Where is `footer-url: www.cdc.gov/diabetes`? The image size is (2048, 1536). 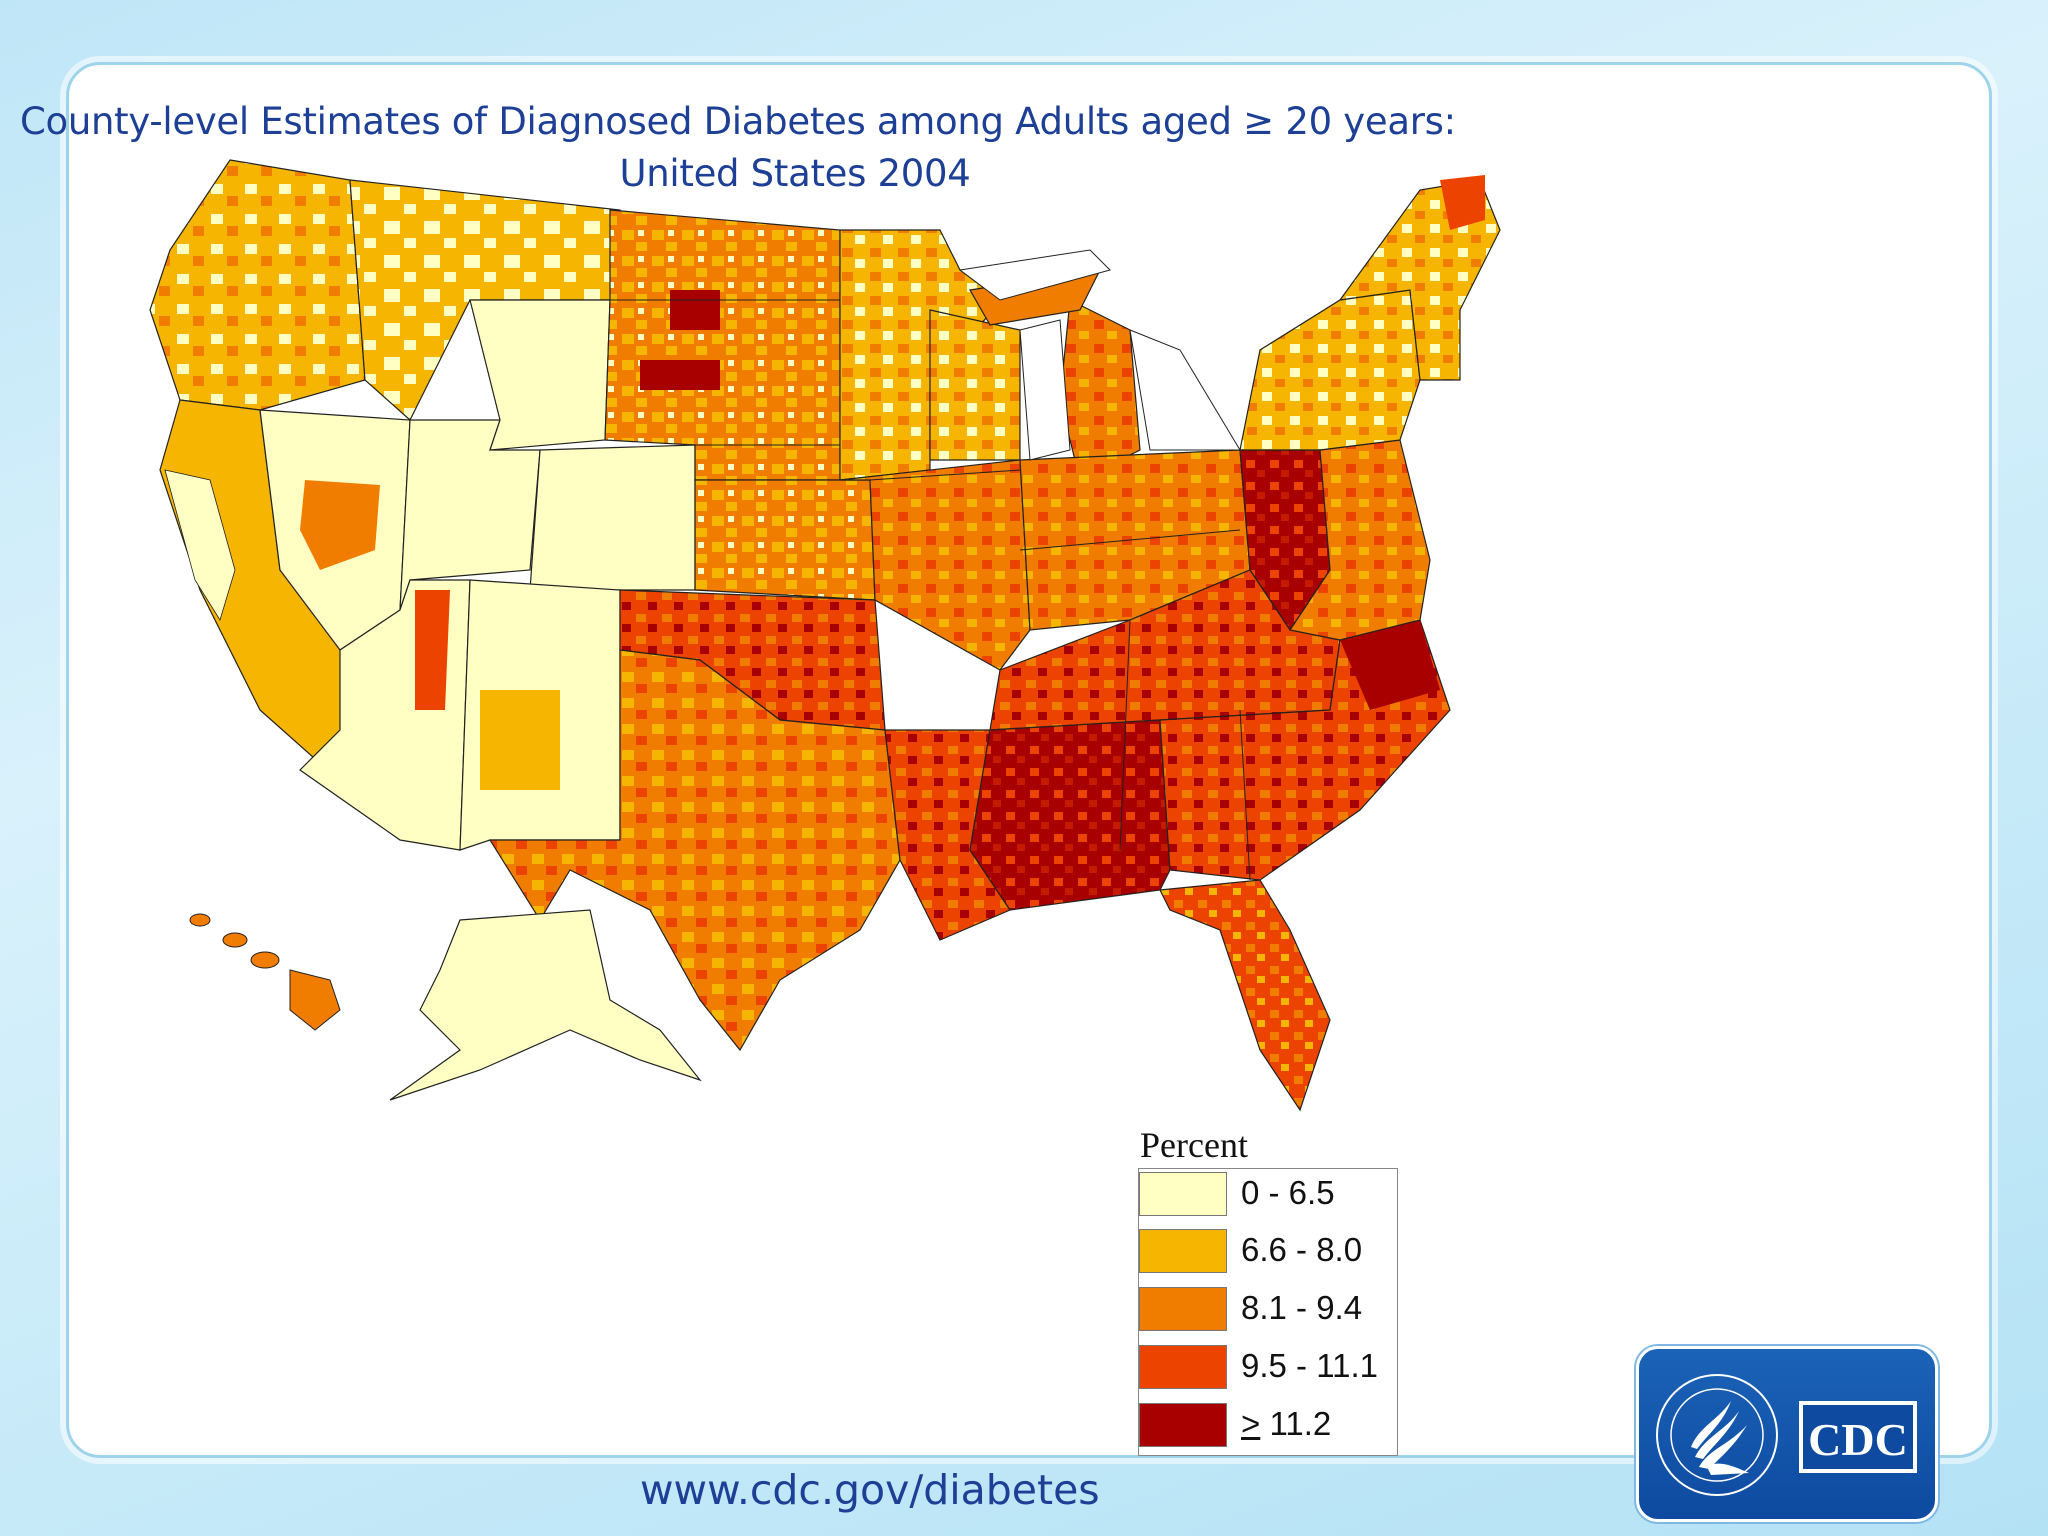
footer-url: www.cdc.gov/diabetes is located at coordinates (870, 1490).